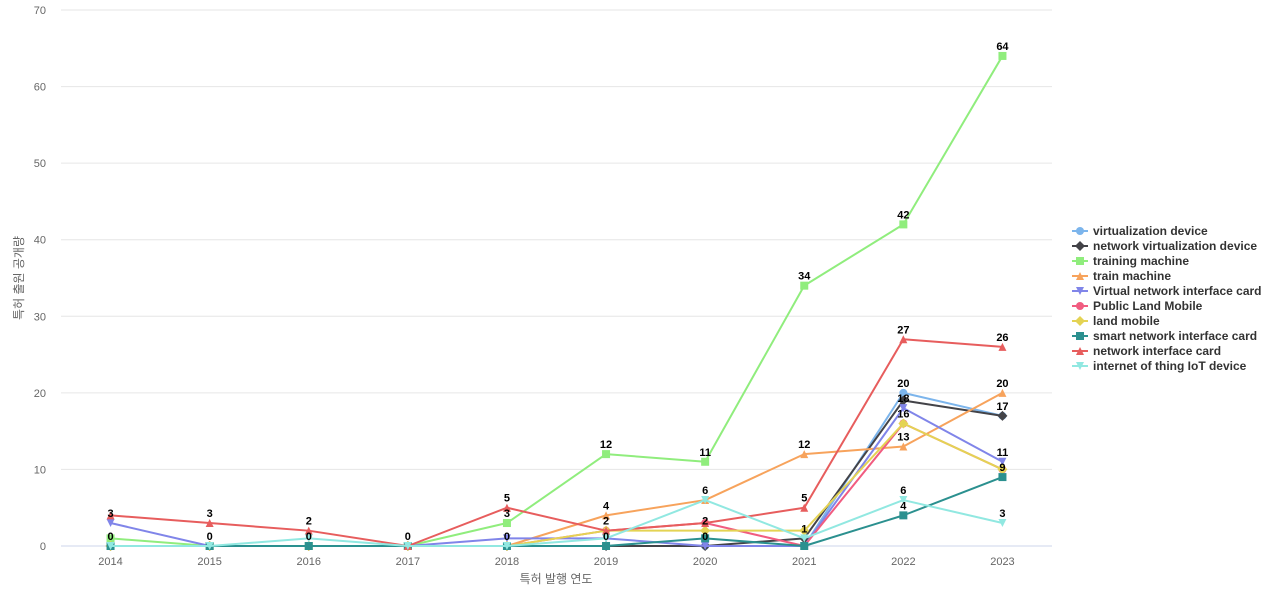  I want to click on legend-label: training machine, so click(1141, 261).